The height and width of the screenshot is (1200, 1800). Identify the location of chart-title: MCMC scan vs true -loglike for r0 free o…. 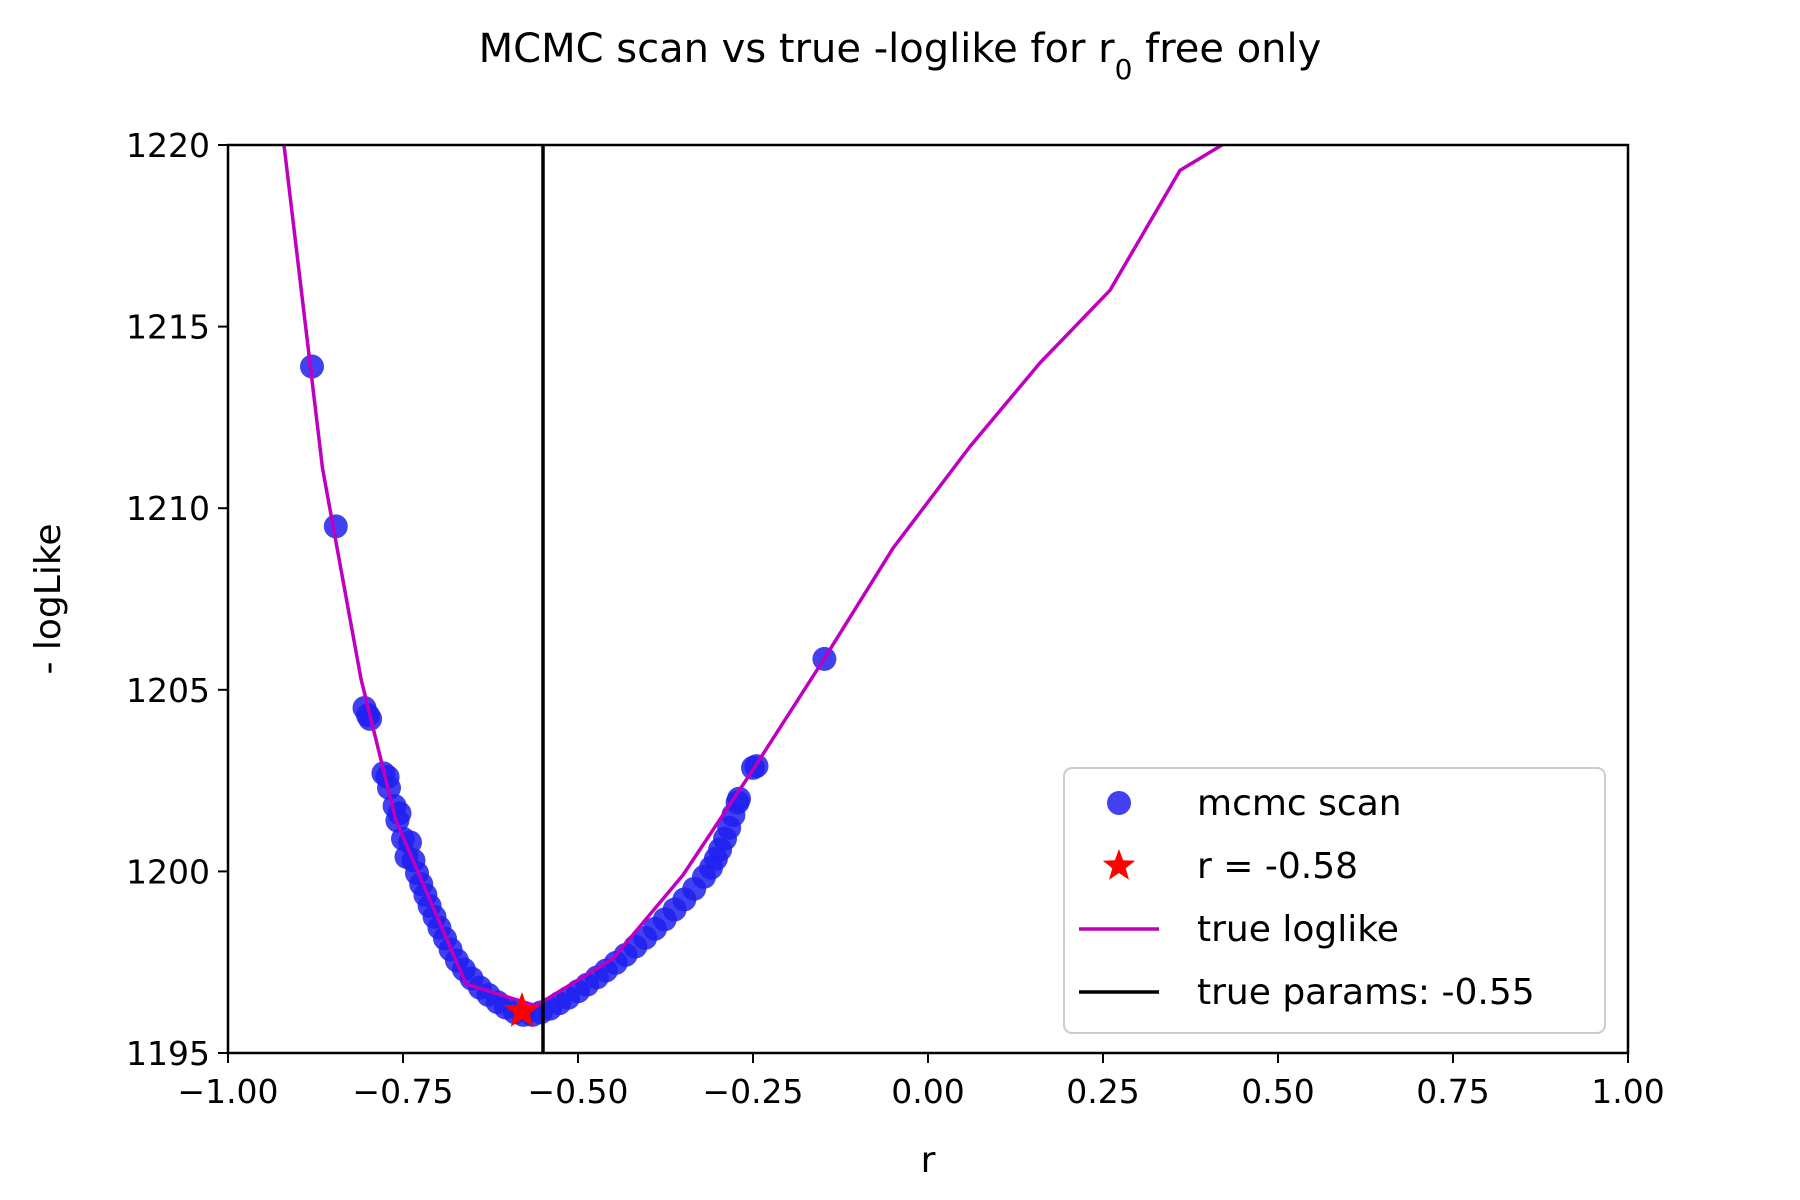
(900, 56).